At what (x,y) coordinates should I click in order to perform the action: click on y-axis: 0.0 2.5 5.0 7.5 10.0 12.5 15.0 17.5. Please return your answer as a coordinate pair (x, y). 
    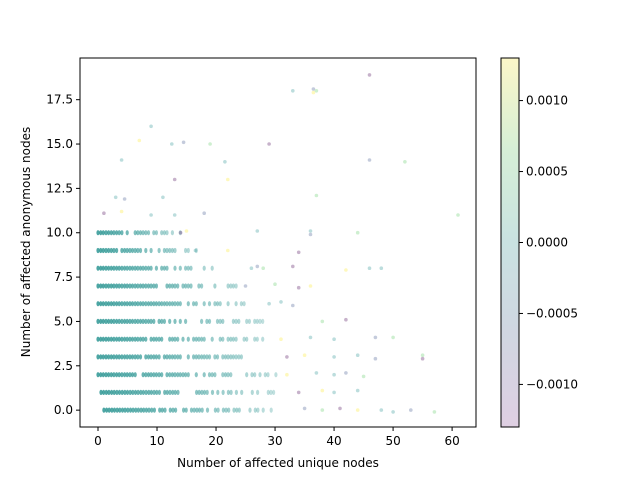
    Looking at the image, I should click on (63, 255).